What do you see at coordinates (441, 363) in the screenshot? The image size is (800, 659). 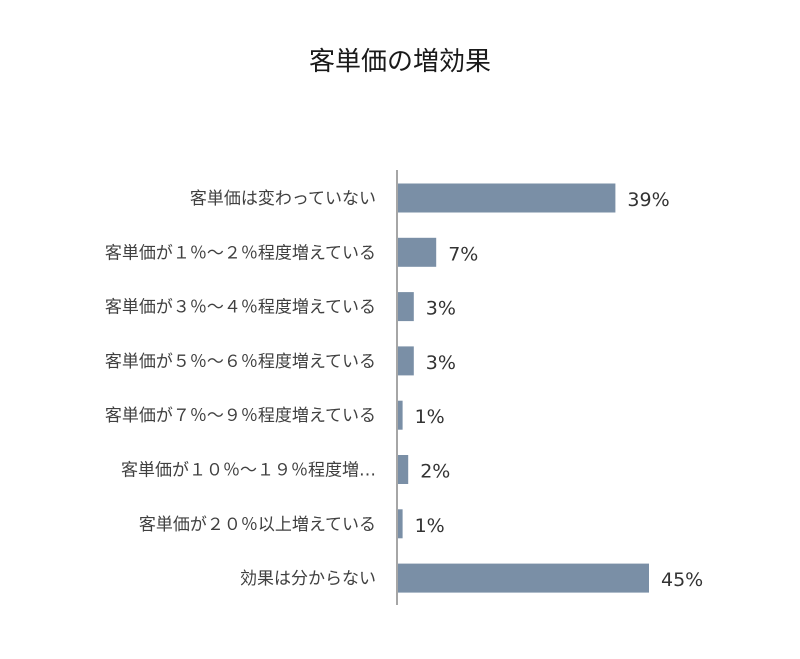 I see `data-label-3: 3%` at bounding box center [441, 363].